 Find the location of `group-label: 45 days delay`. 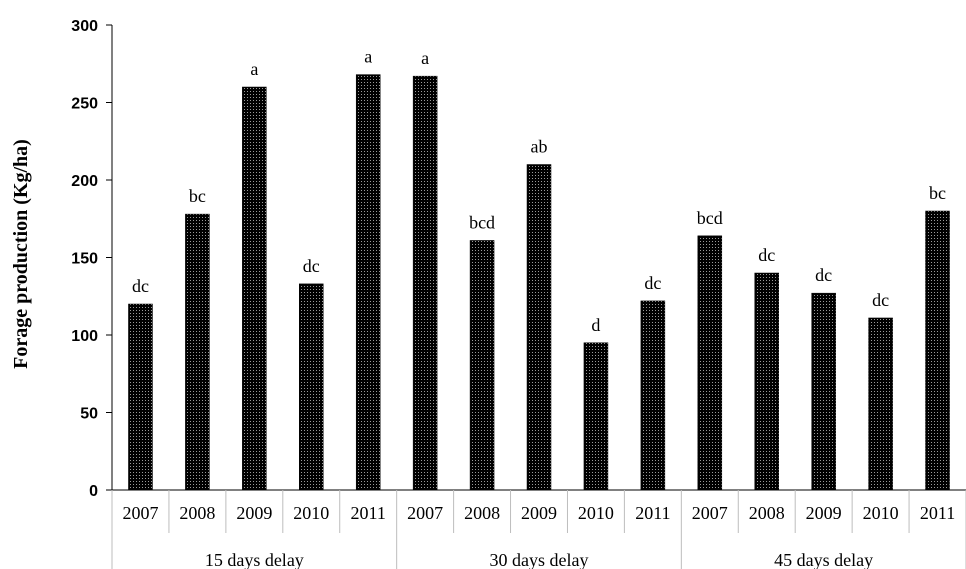

group-label: 45 days delay is located at coordinates (823, 559).